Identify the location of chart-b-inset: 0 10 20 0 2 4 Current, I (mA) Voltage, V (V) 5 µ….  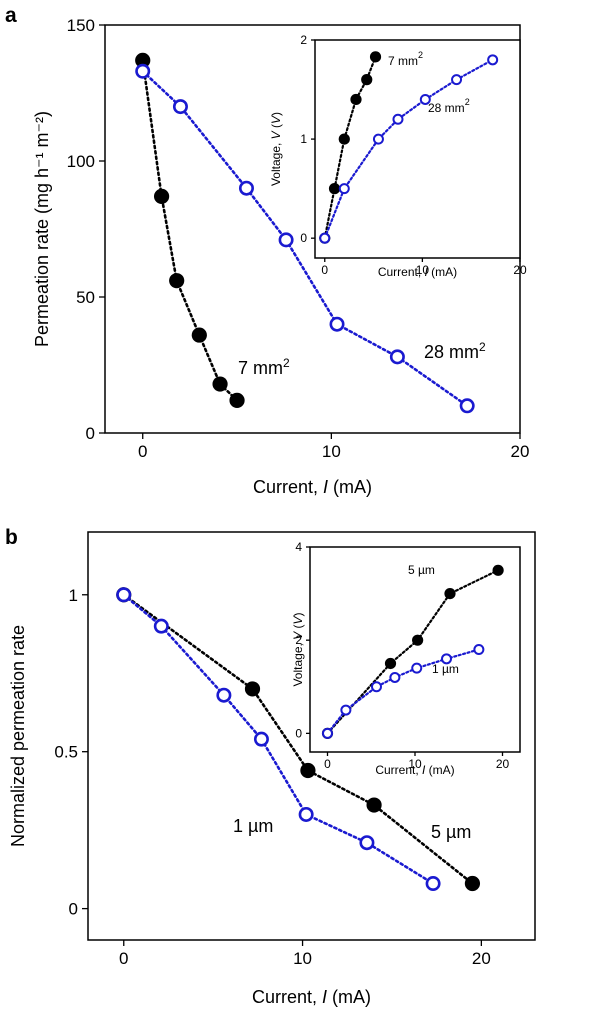
(406, 658).